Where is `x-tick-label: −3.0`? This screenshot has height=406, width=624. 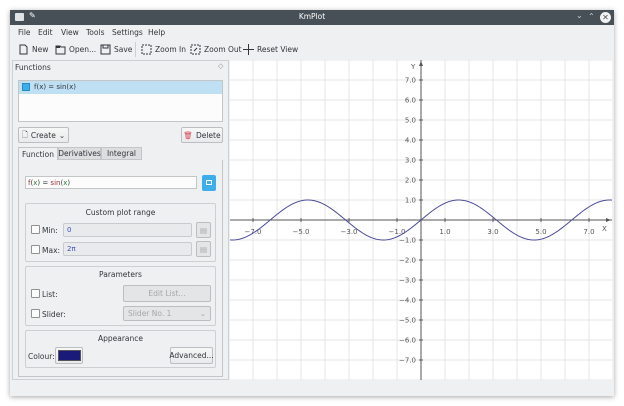
x-tick-label: −3.0 is located at coordinates (349, 232).